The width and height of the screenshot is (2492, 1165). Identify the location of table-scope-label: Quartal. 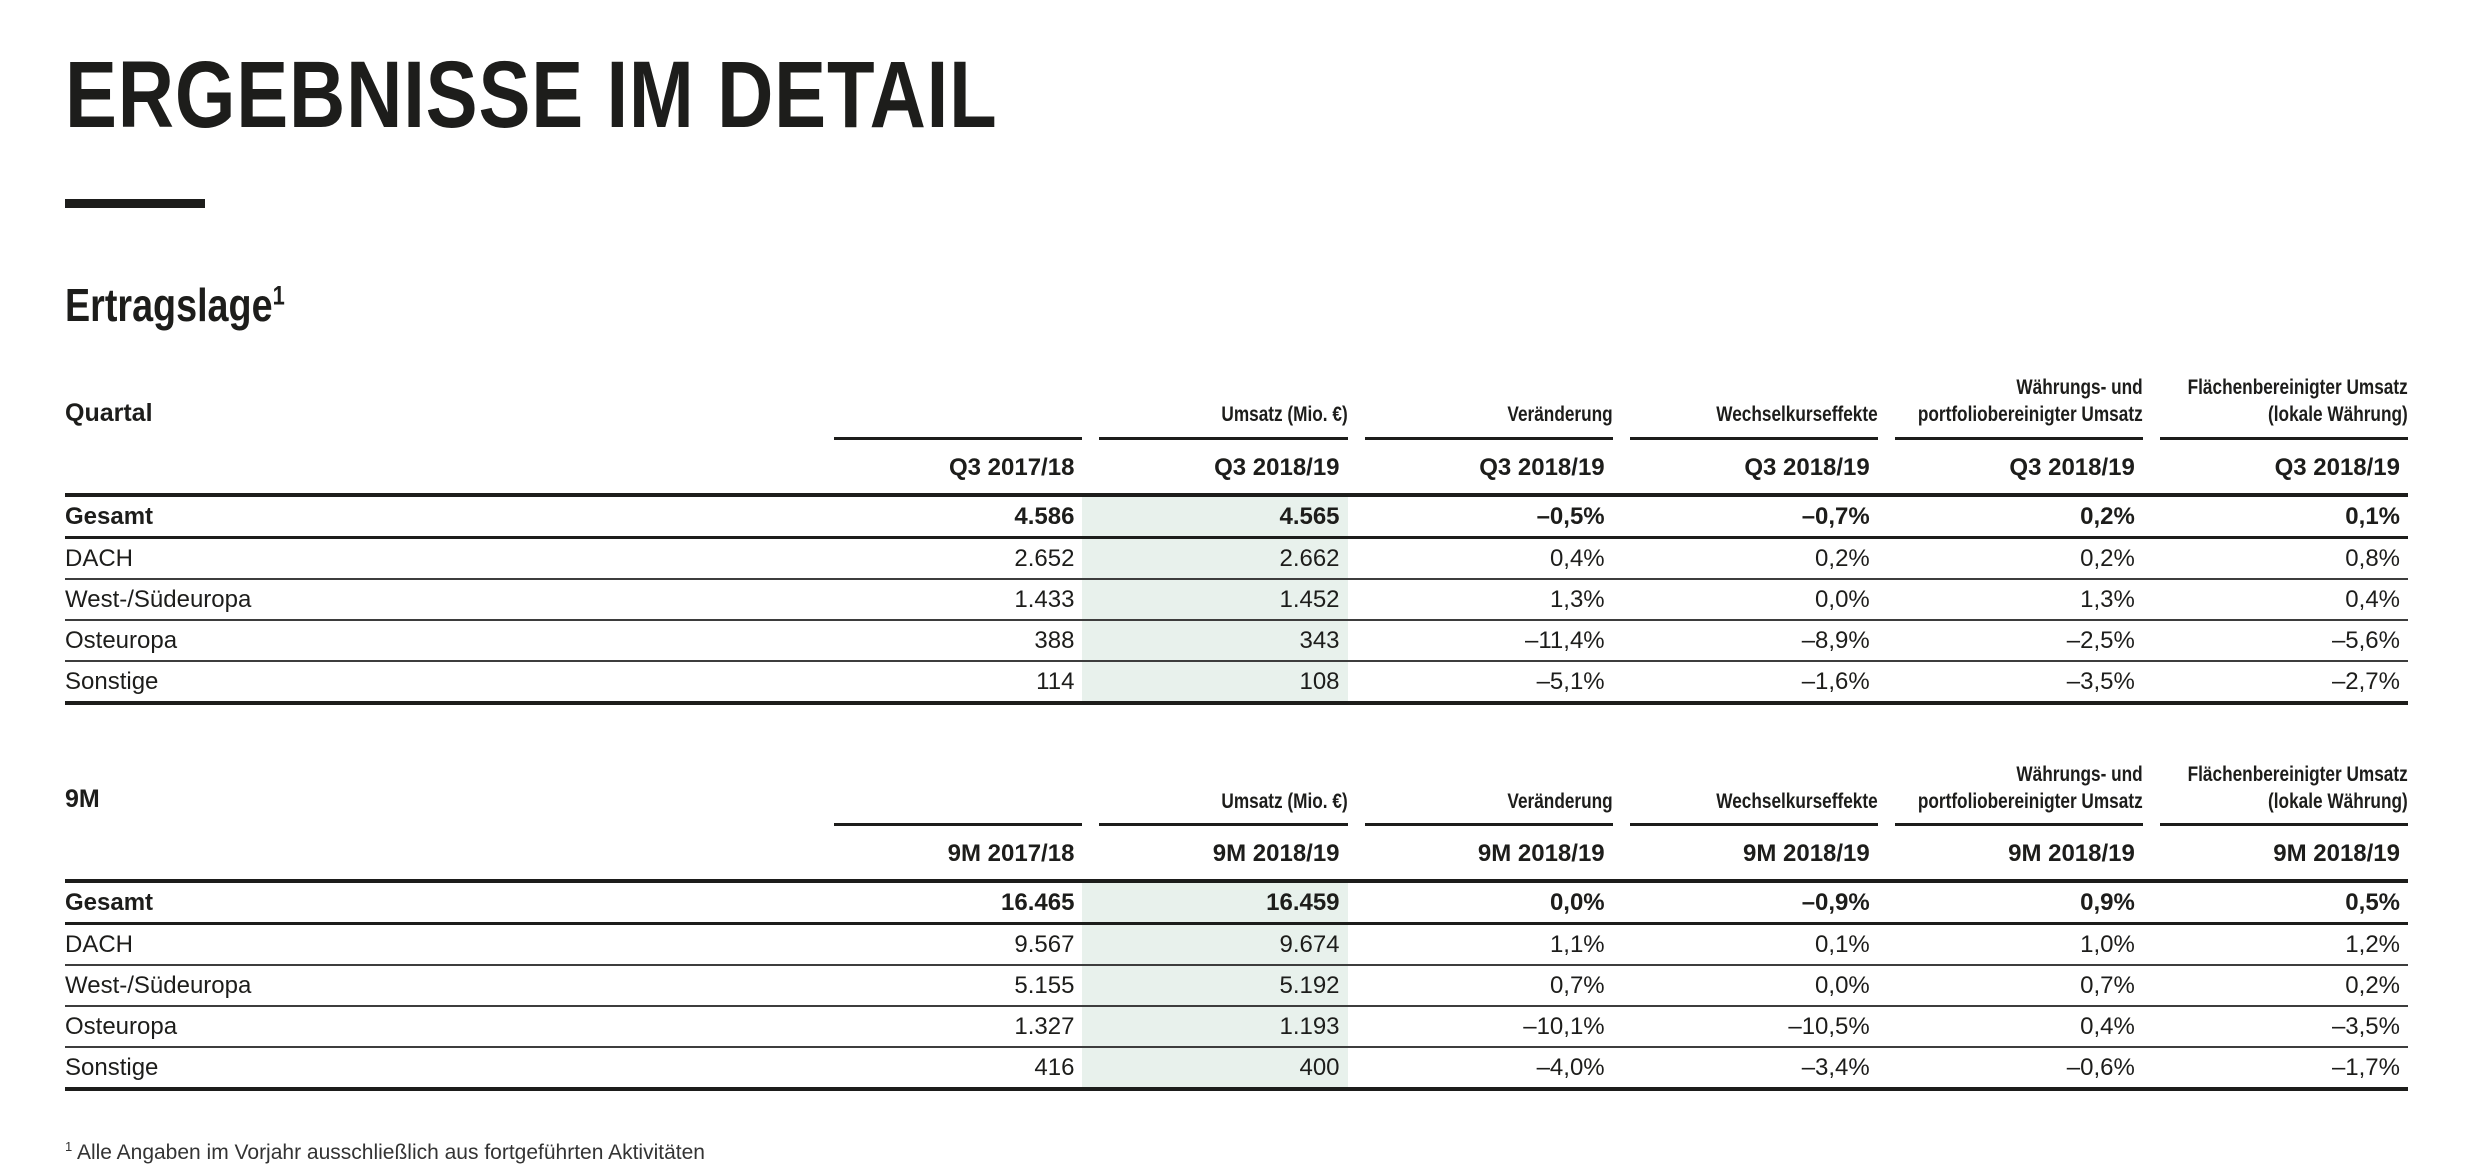
(109, 412).